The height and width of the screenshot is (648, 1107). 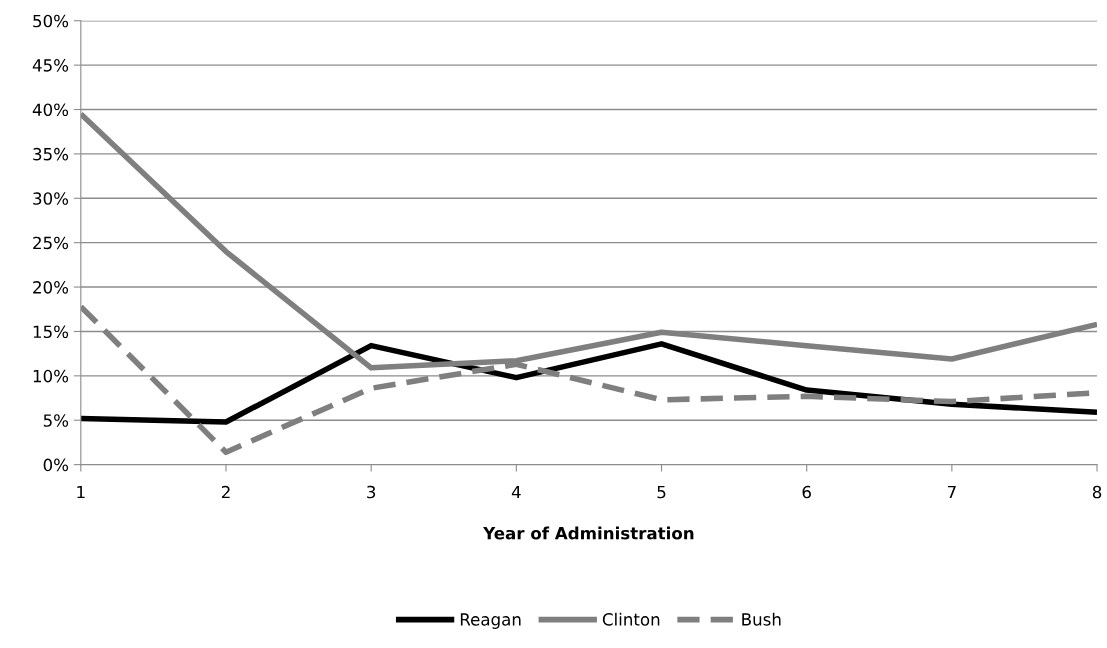 I want to click on x-tick-label: 6, so click(x=806, y=492).